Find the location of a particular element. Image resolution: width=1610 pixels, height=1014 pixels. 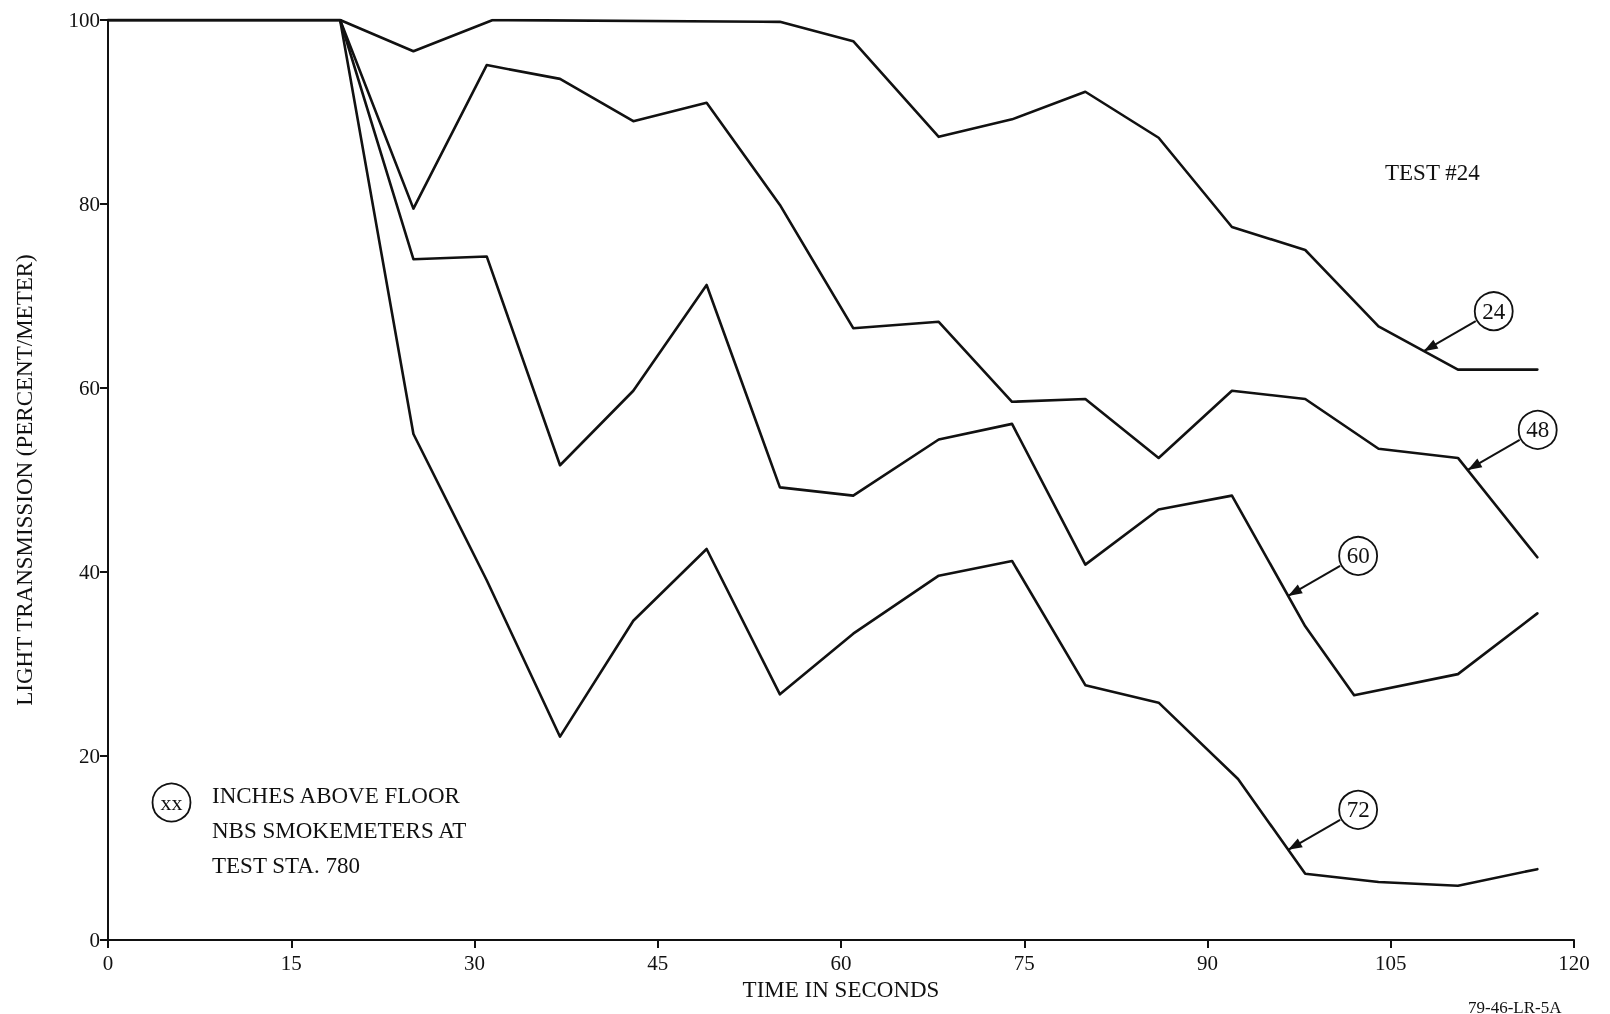

x-axis-title: TIME IN SECONDS is located at coordinates (841, 989).